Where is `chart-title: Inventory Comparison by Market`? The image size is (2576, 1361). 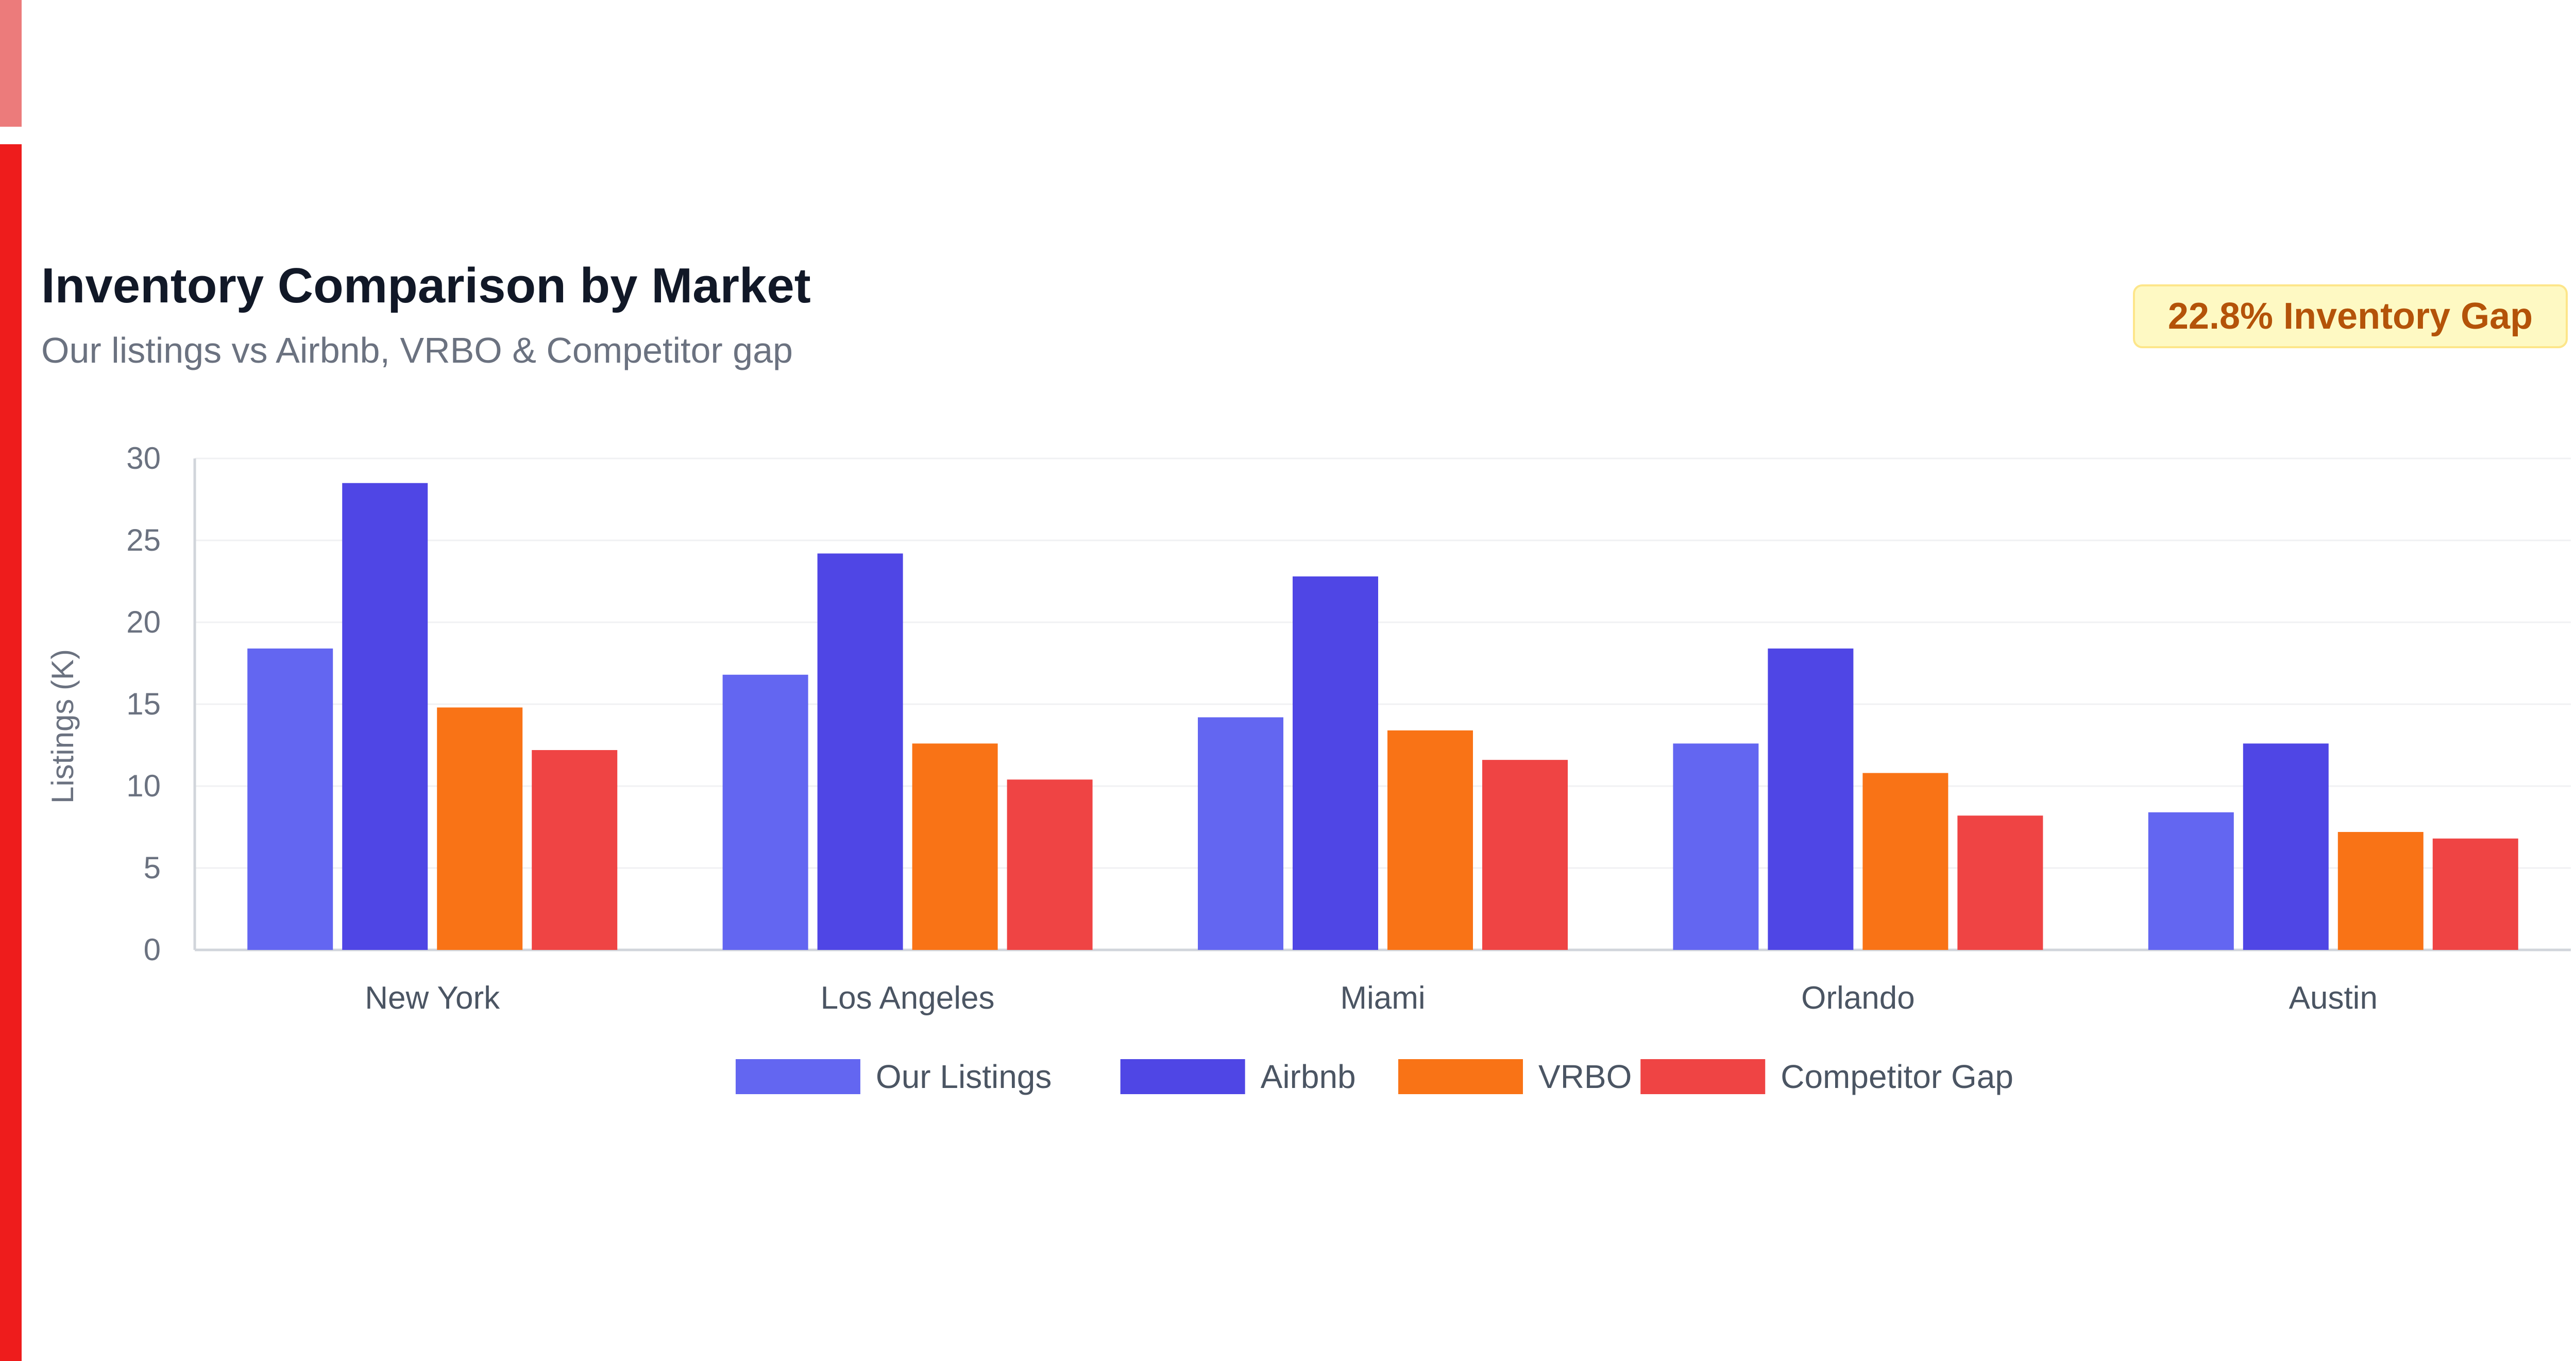
chart-title: Inventory Comparison by Market is located at coordinates (426, 285).